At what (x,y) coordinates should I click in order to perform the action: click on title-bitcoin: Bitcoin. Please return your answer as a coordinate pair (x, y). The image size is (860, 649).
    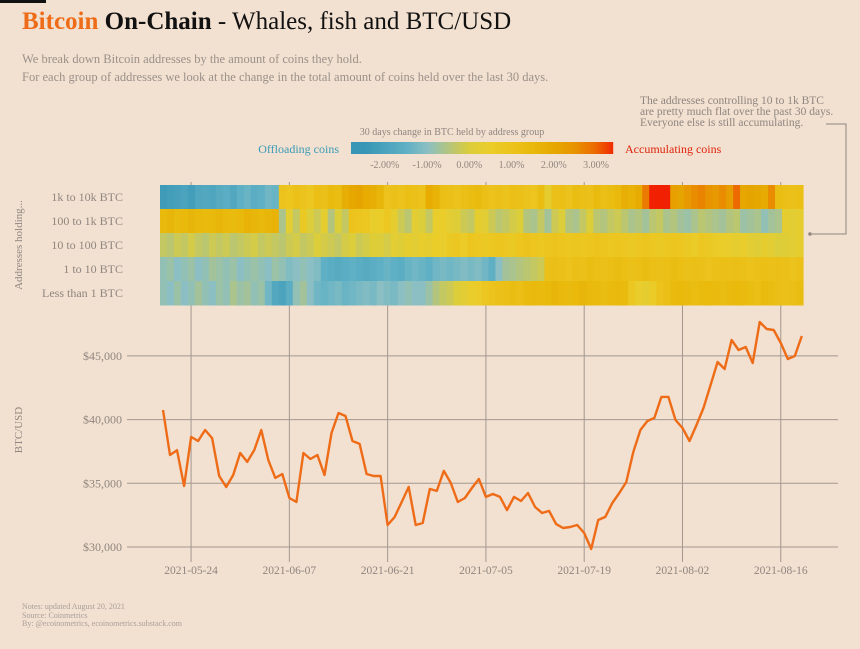
    Looking at the image, I should click on (60, 21).